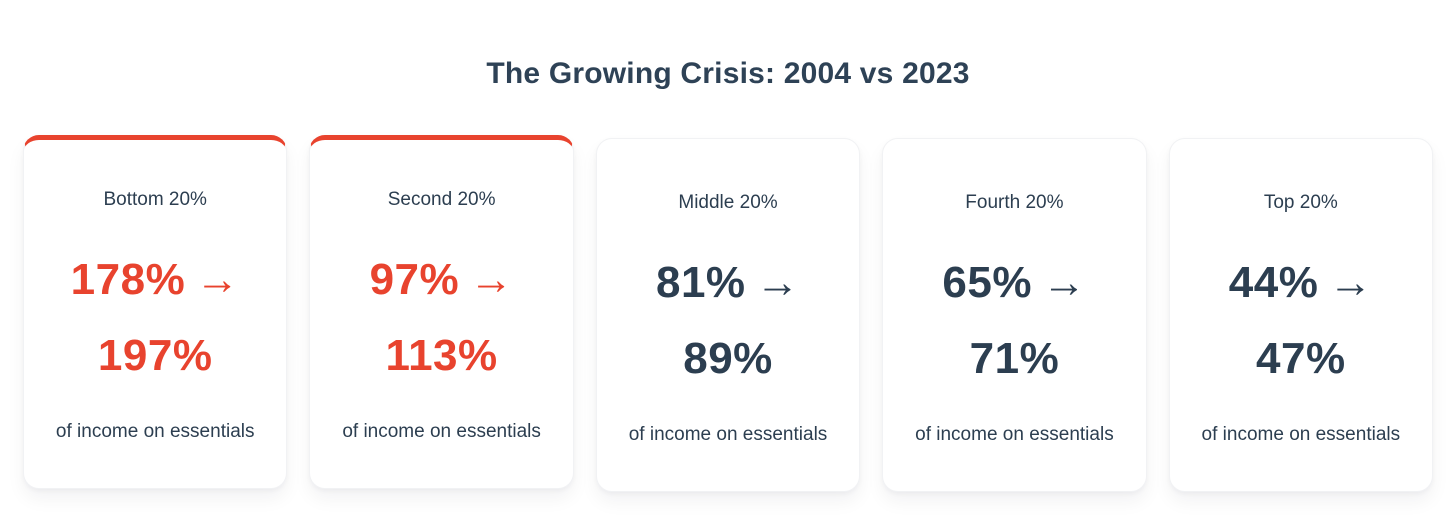  I want to click on quintile-label: Bottom 20%, so click(155, 199).